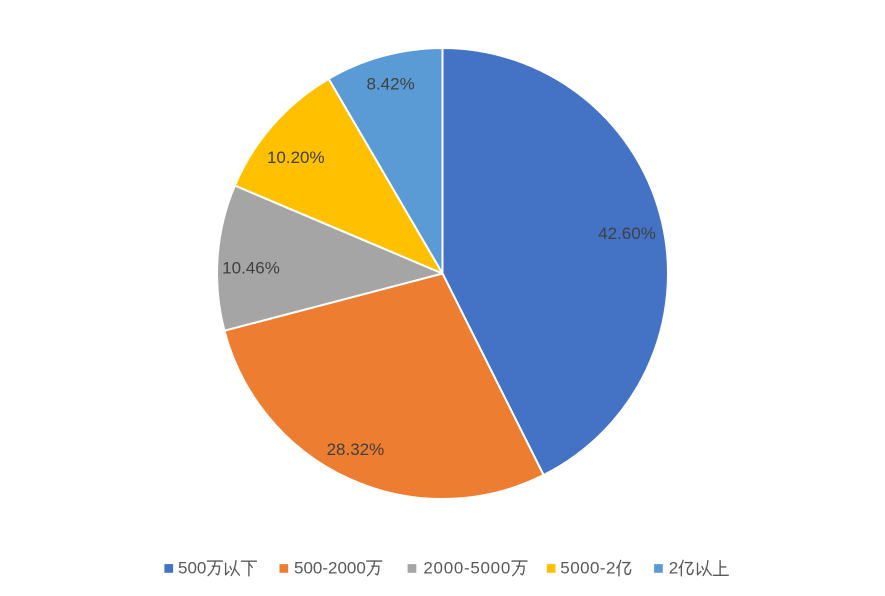 Image resolution: width=885 pixels, height=596 pixels. I want to click on svg-text: 8.42%, so click(390, 84).